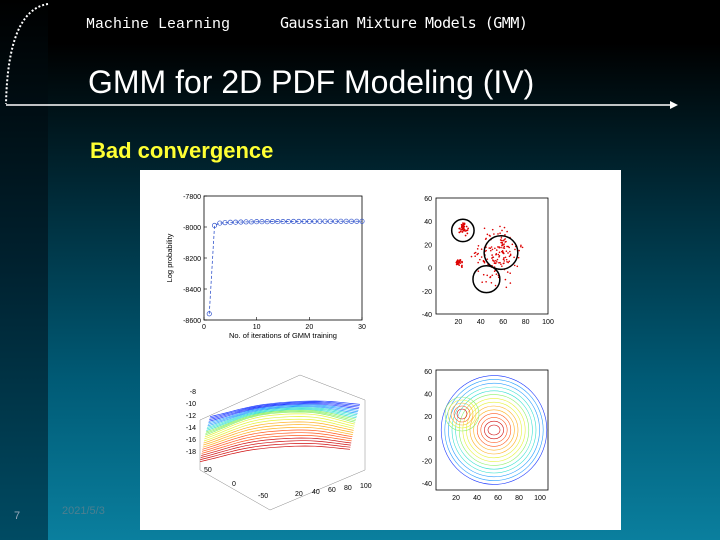 This screenshot has height=540, width=720. I want to click on contour-frame, so click(492, 430).